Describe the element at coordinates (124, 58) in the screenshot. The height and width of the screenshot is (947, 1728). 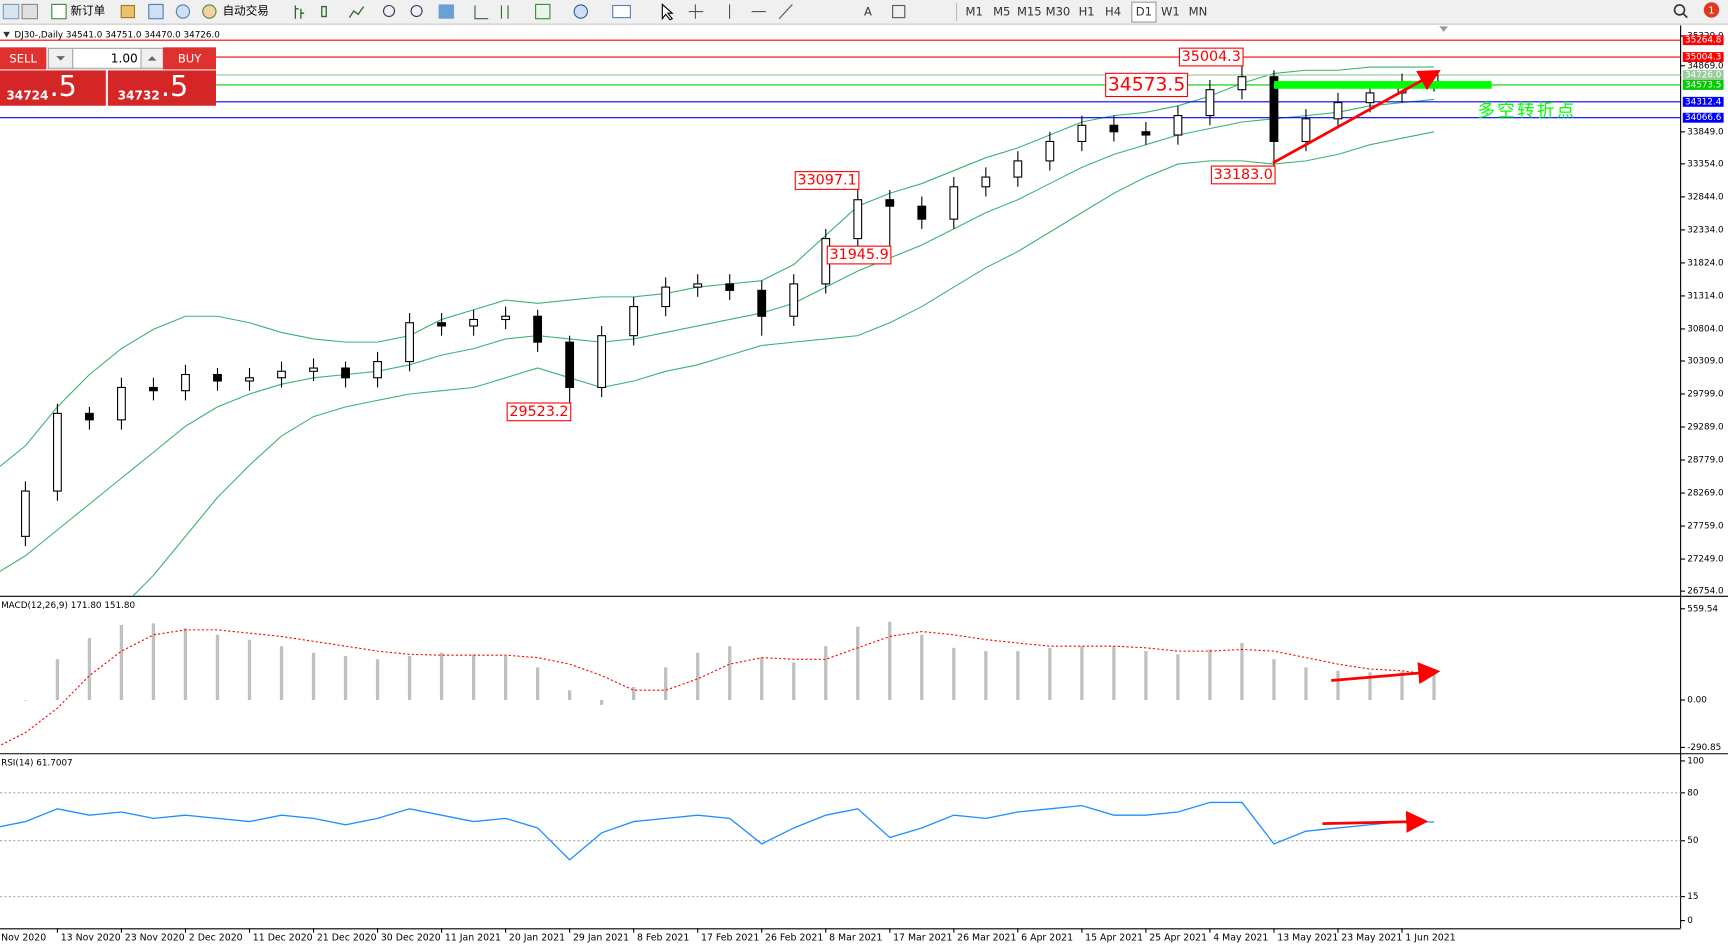
I see `lots-value: 1.00` at that location.